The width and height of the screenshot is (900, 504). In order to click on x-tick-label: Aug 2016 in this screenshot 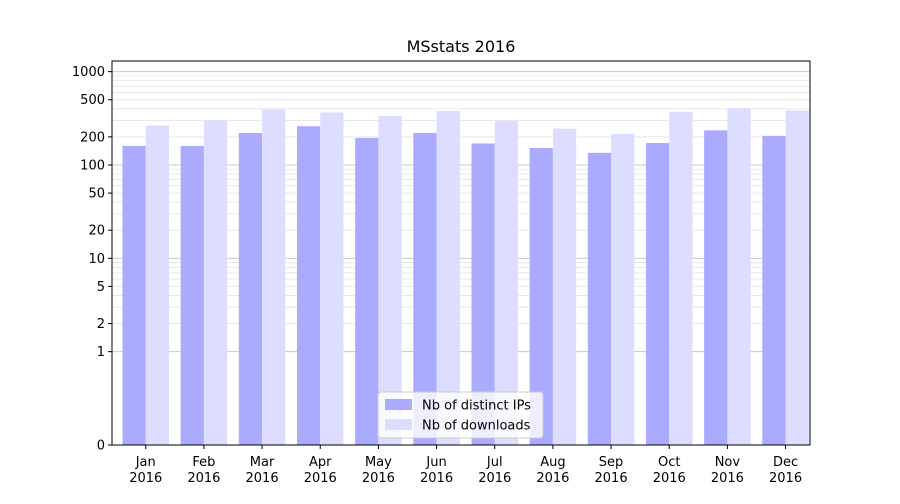, I will do `click(552, 470)`.